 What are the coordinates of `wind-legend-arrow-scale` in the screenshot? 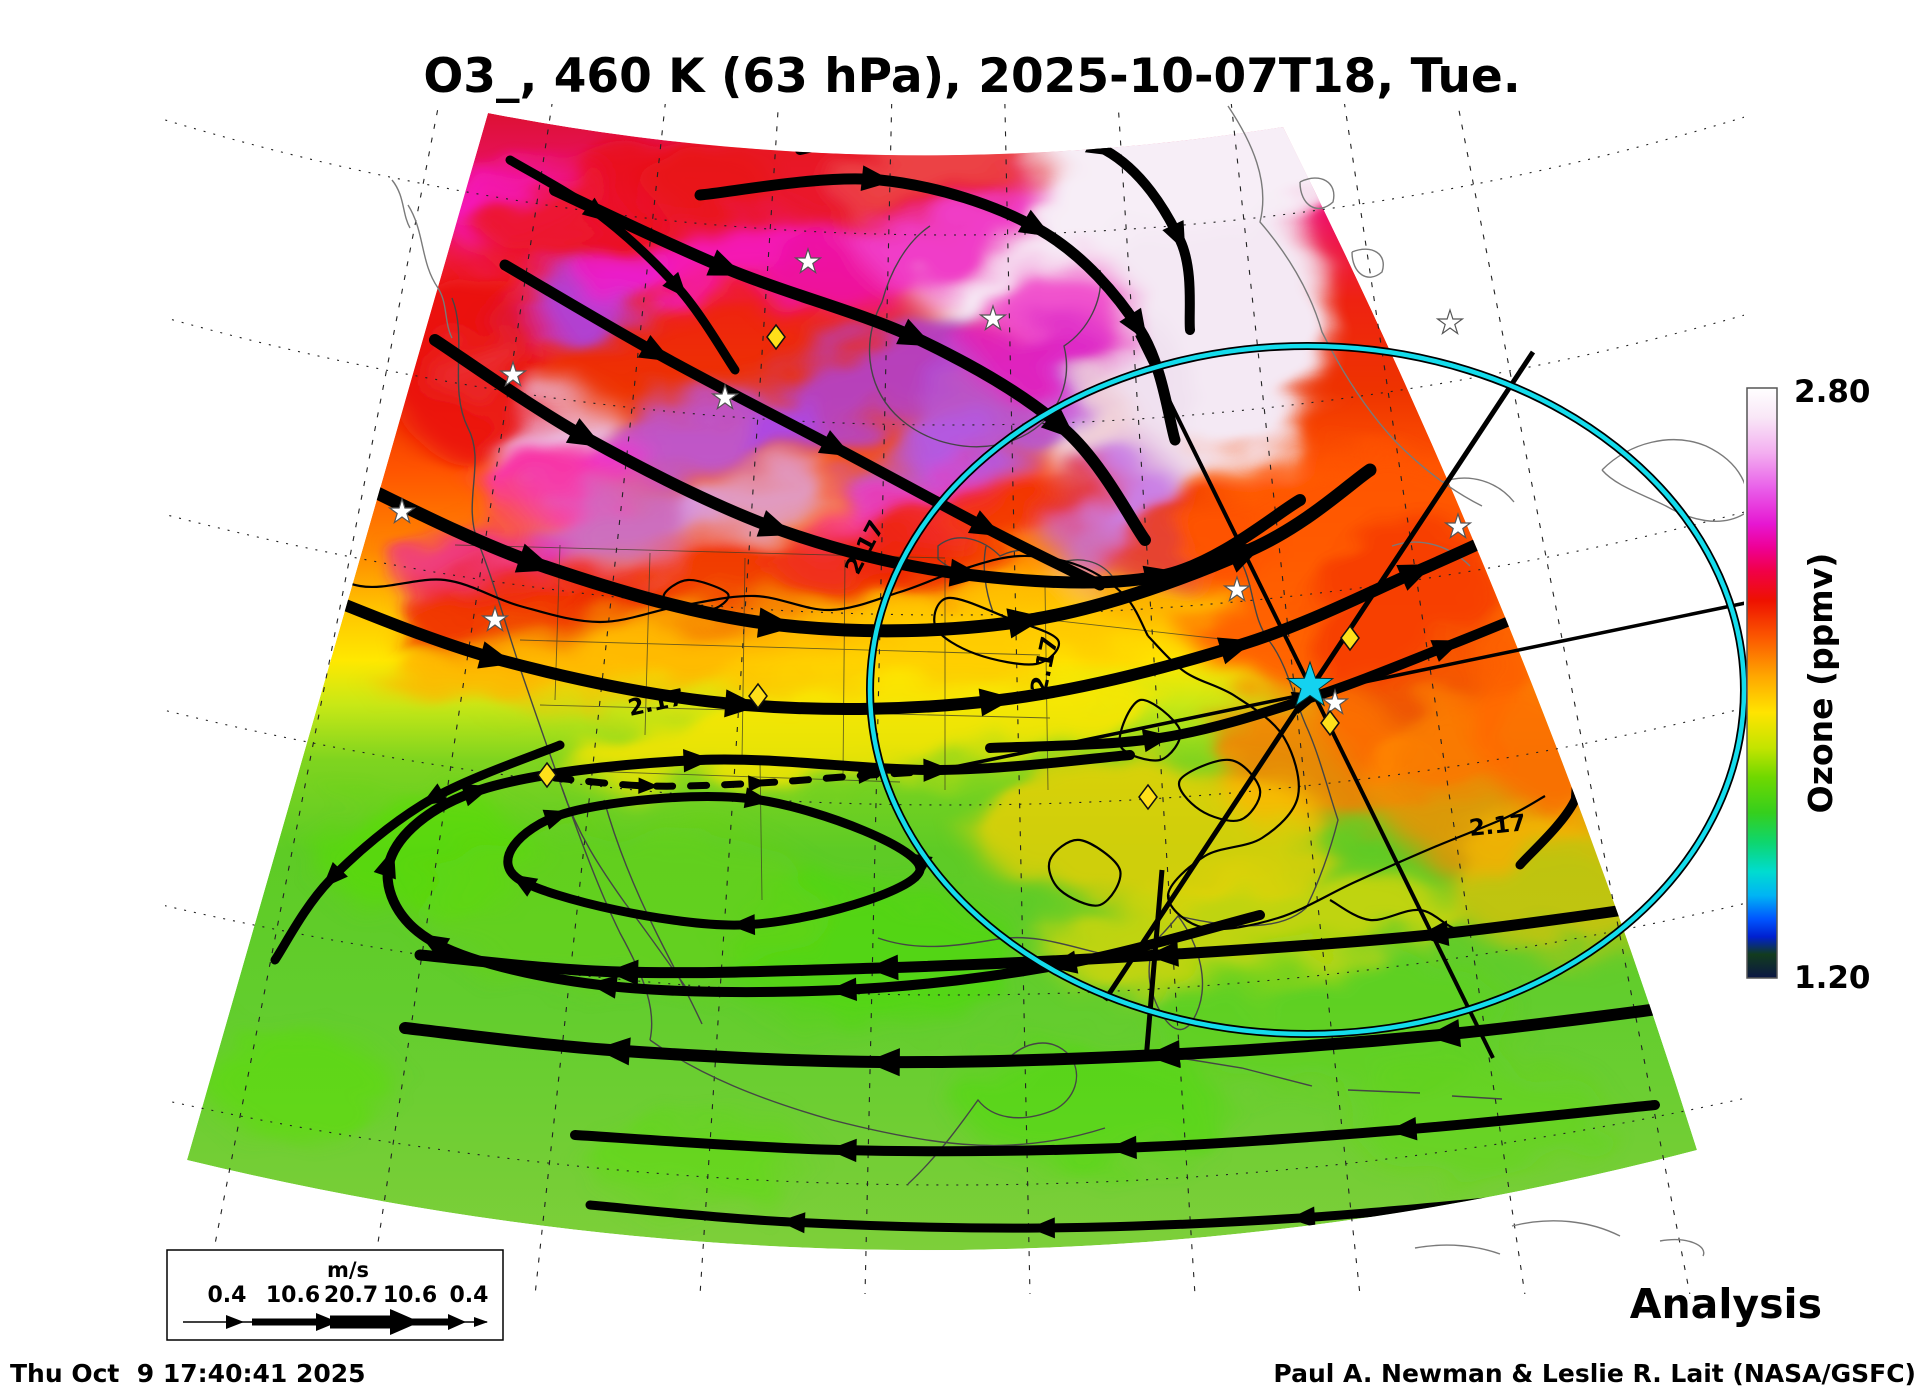 It's located at (335, 1322).